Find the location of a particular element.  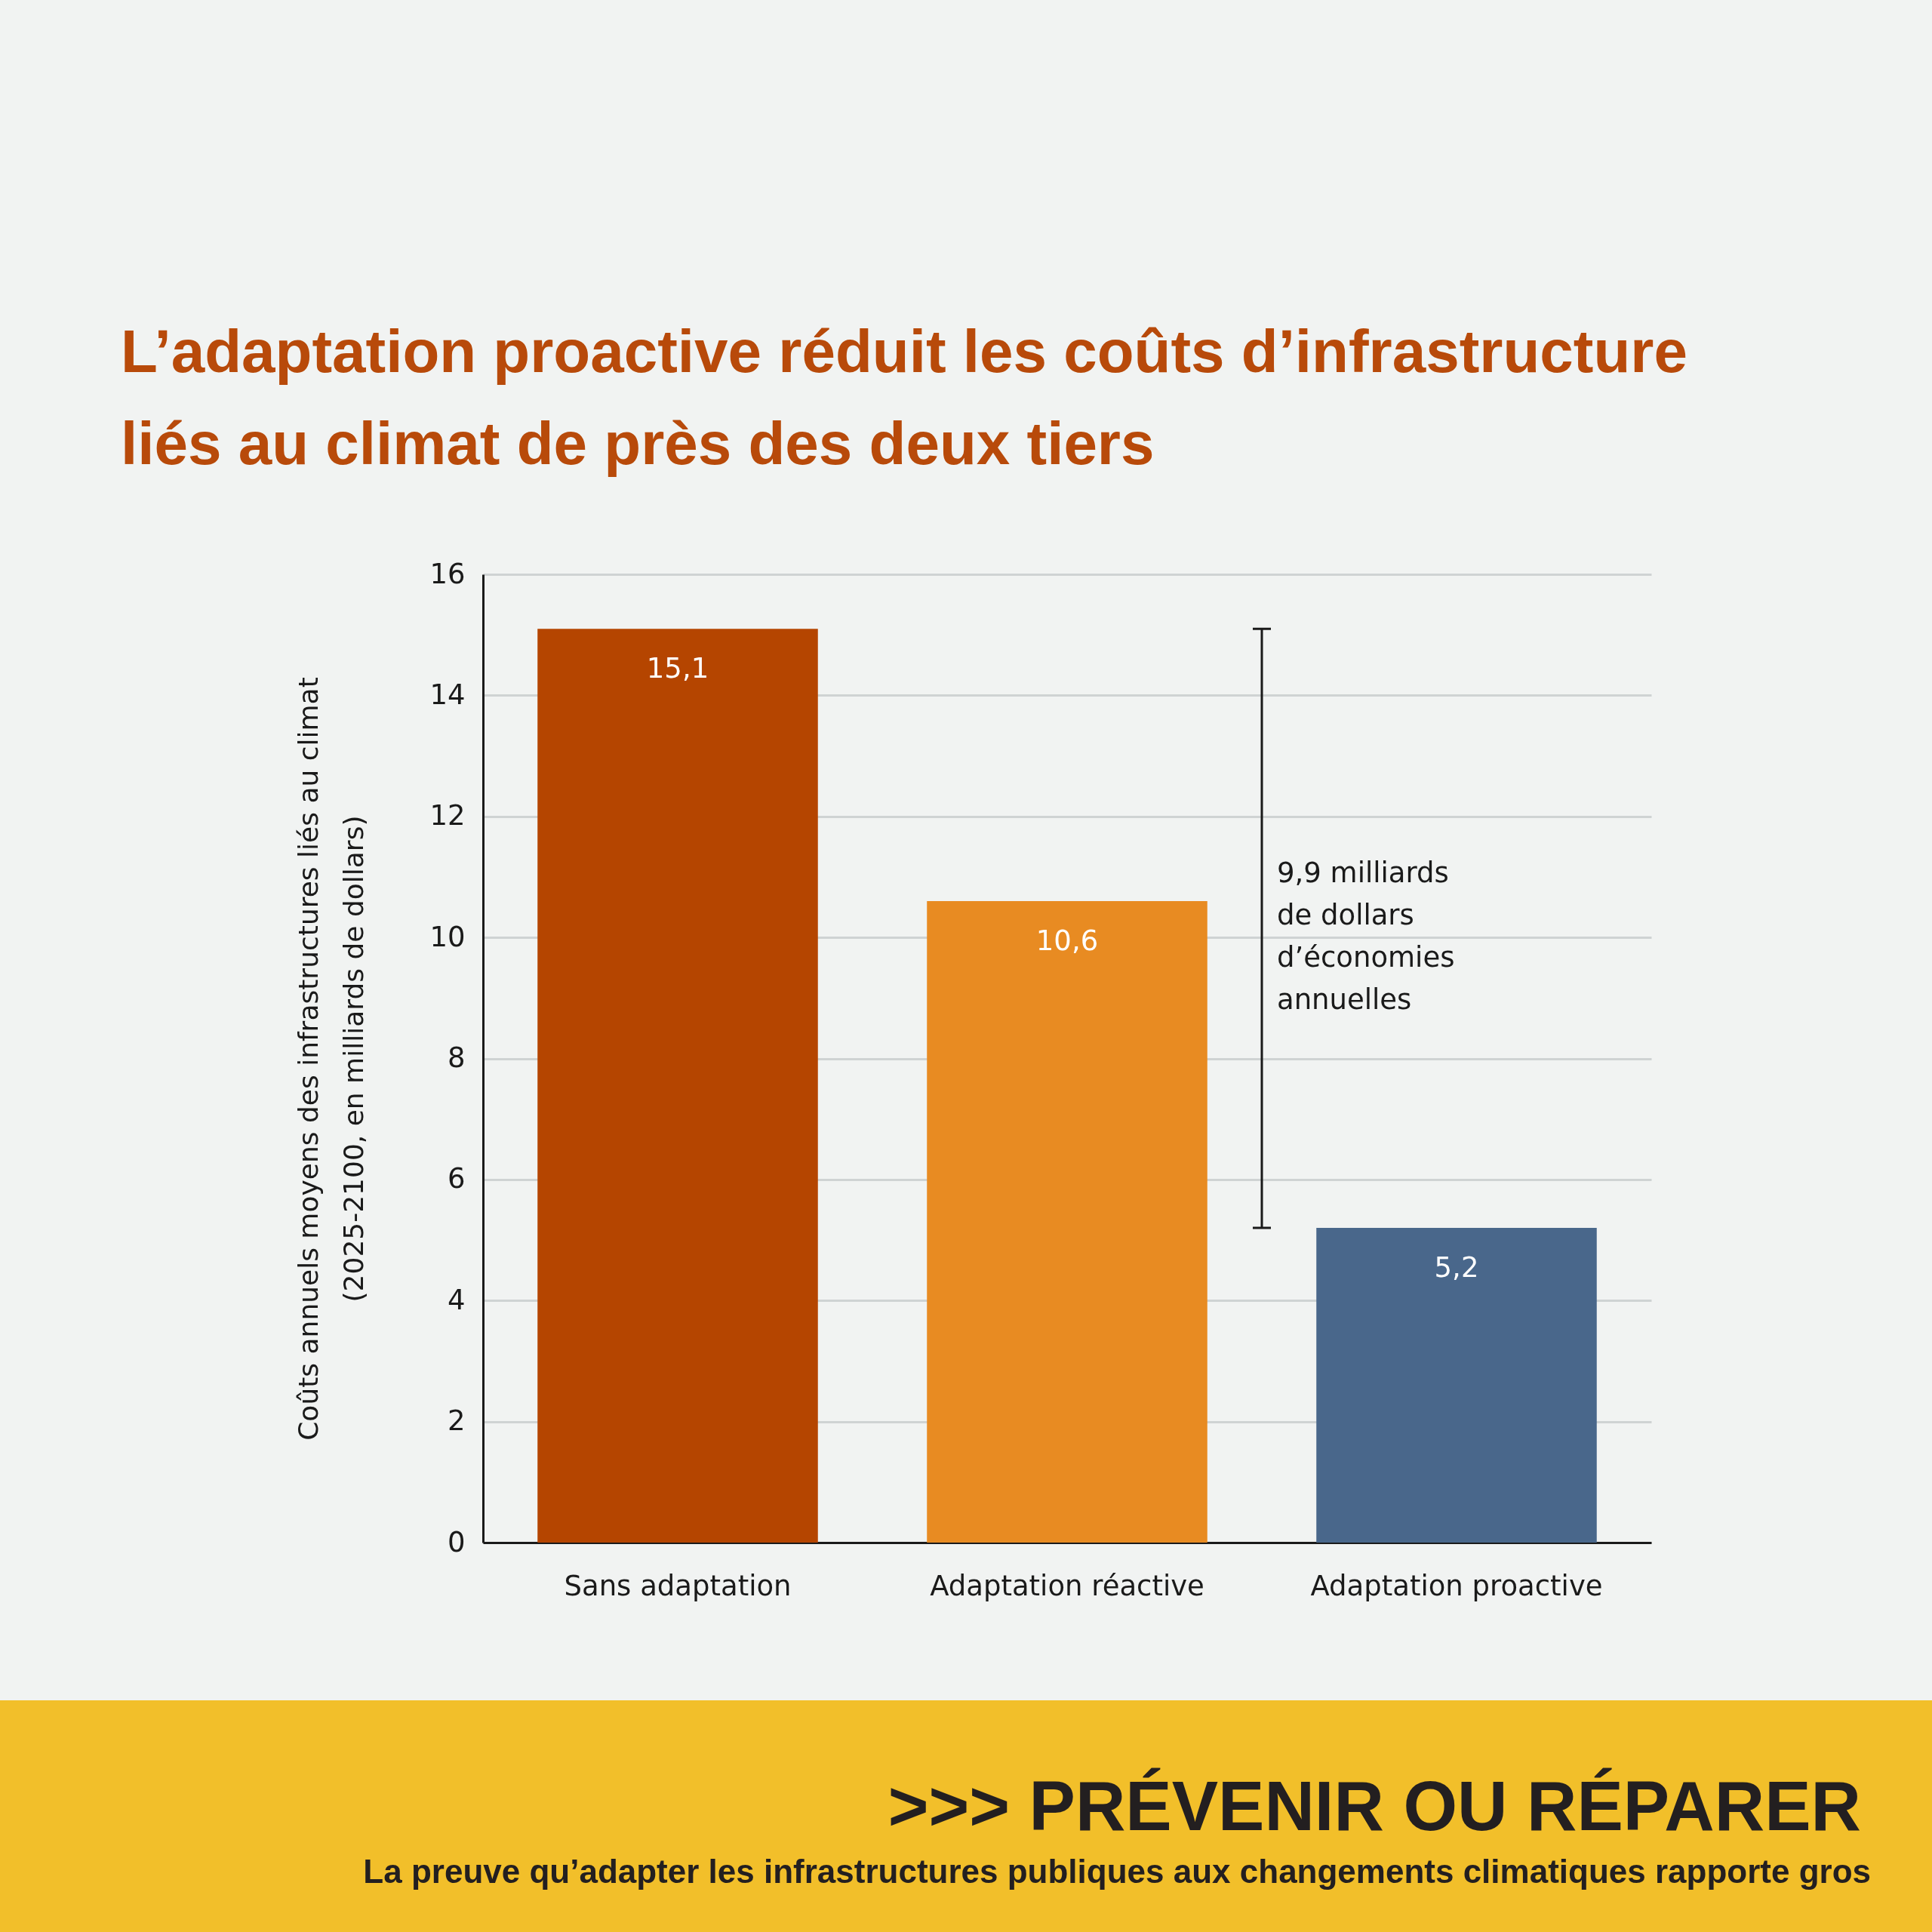

x-tick-label: Sans adaptation is located at coordinates (678, 1585).